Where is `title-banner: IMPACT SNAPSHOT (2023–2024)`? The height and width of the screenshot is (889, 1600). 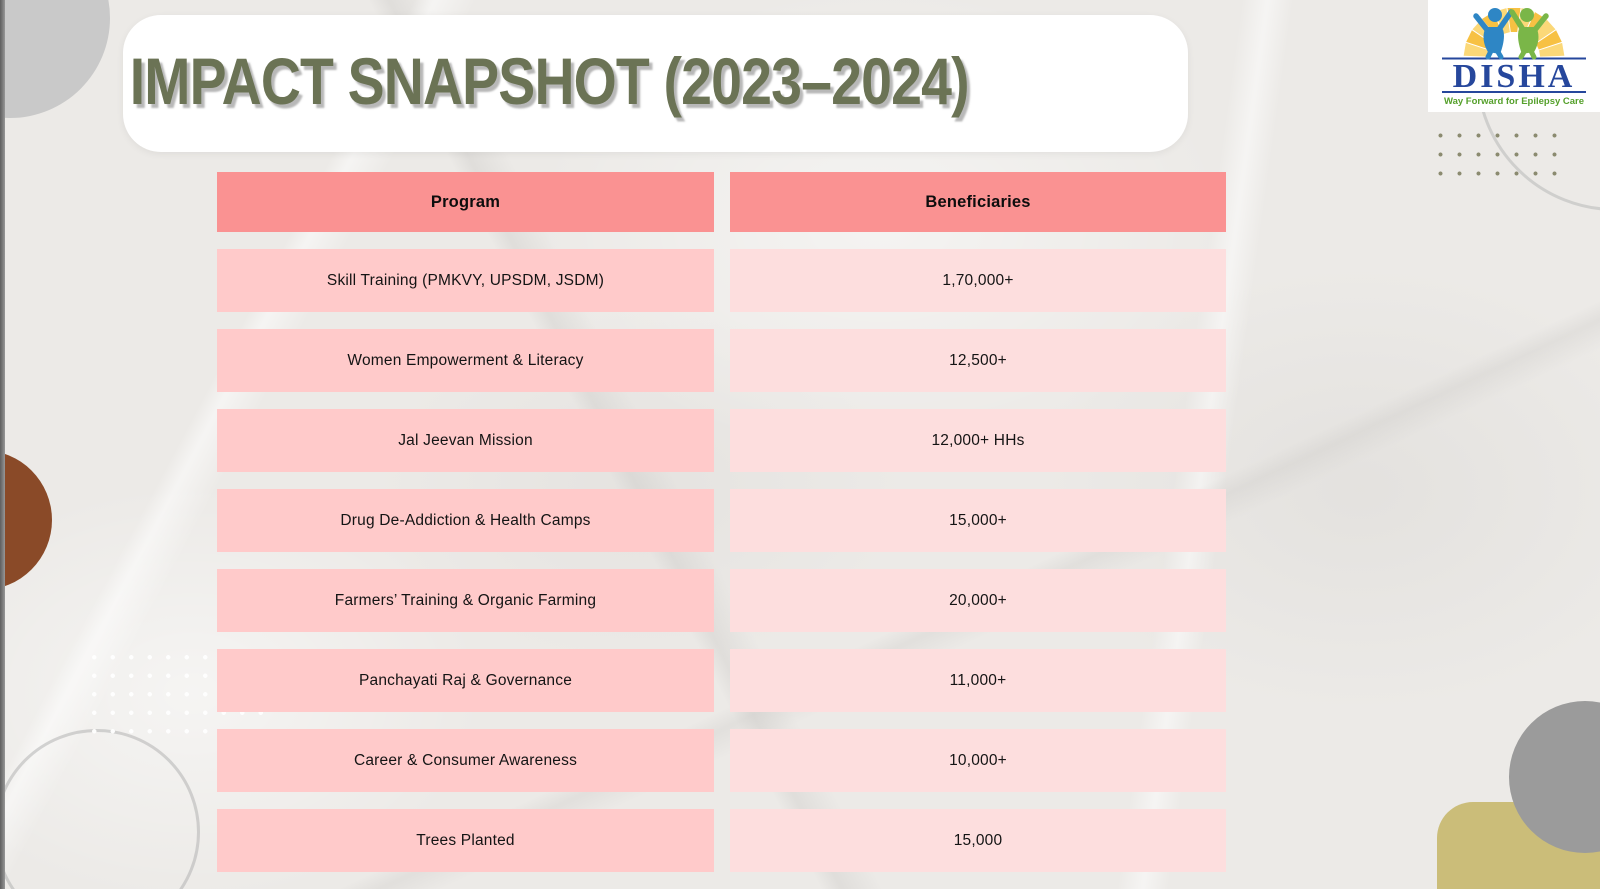
title-banner: IMPACT SNAPSHOT (2023–2024) is located at coordinates (655, 83).